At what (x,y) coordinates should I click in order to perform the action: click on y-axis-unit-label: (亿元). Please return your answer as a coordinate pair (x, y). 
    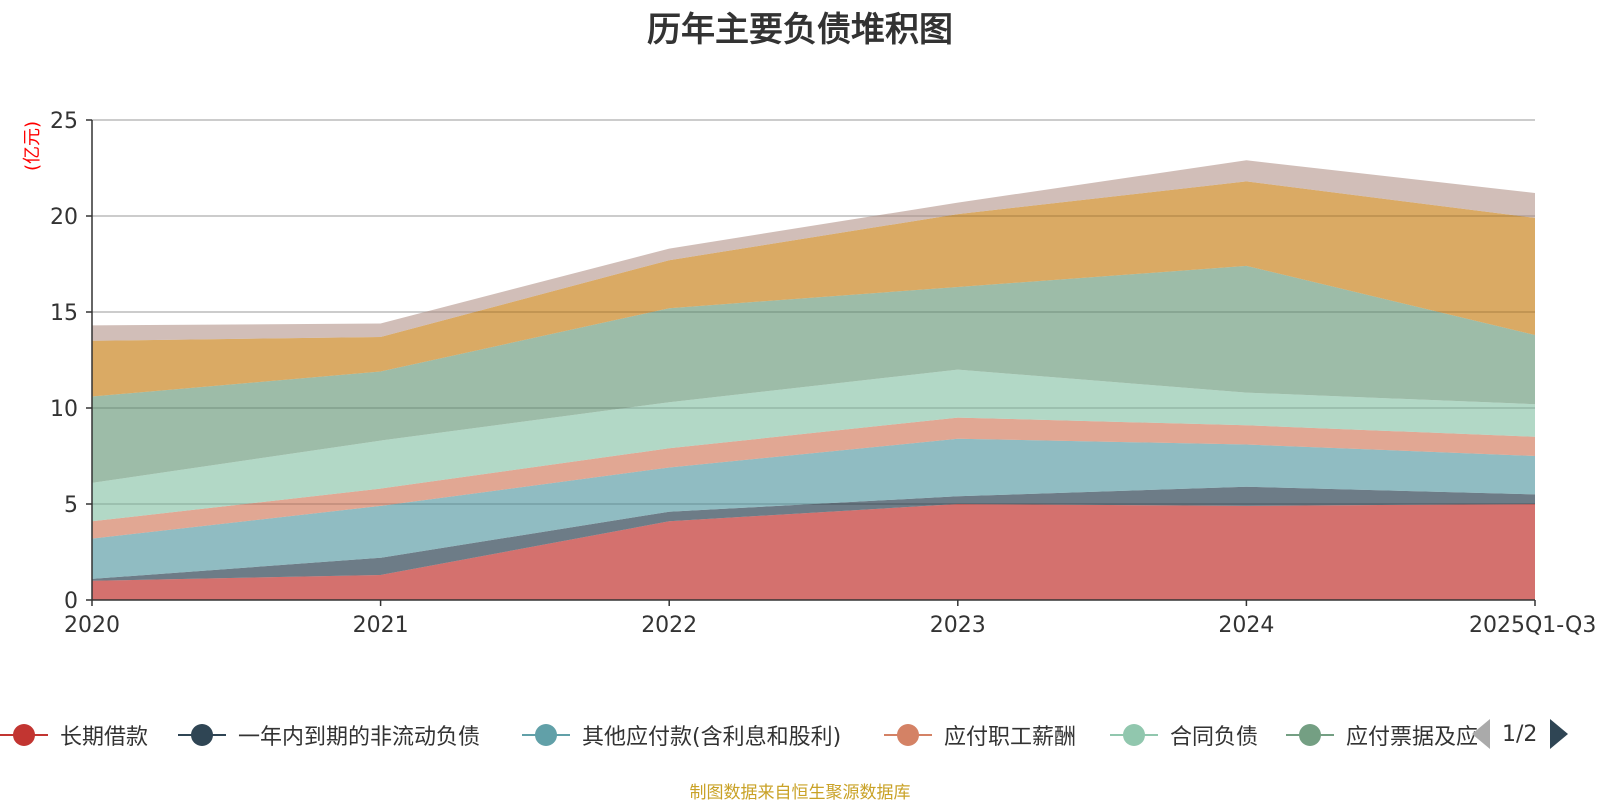
    Looking at the image, I should click on (32, 146).